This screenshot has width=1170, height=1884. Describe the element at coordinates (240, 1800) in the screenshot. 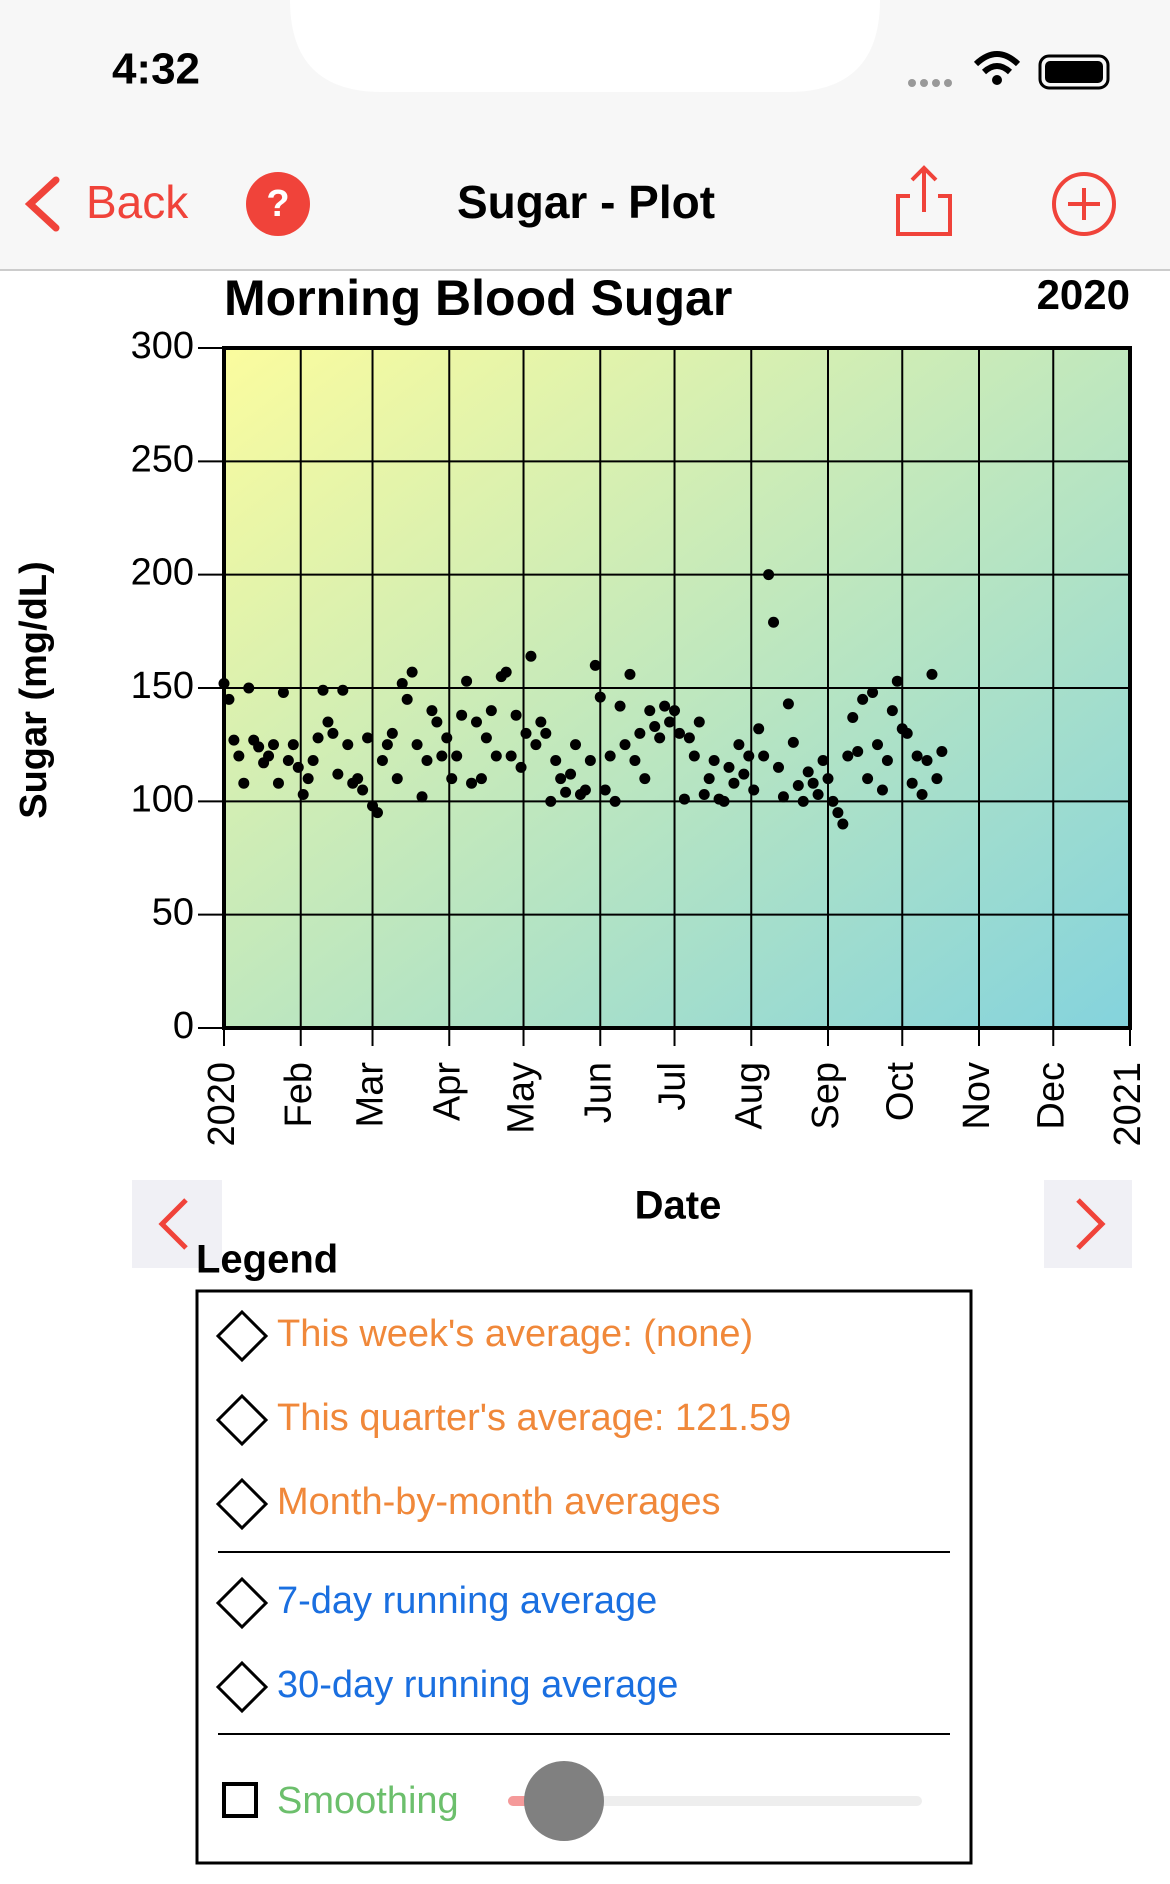

I see `smoothing-checkbox` at that location.